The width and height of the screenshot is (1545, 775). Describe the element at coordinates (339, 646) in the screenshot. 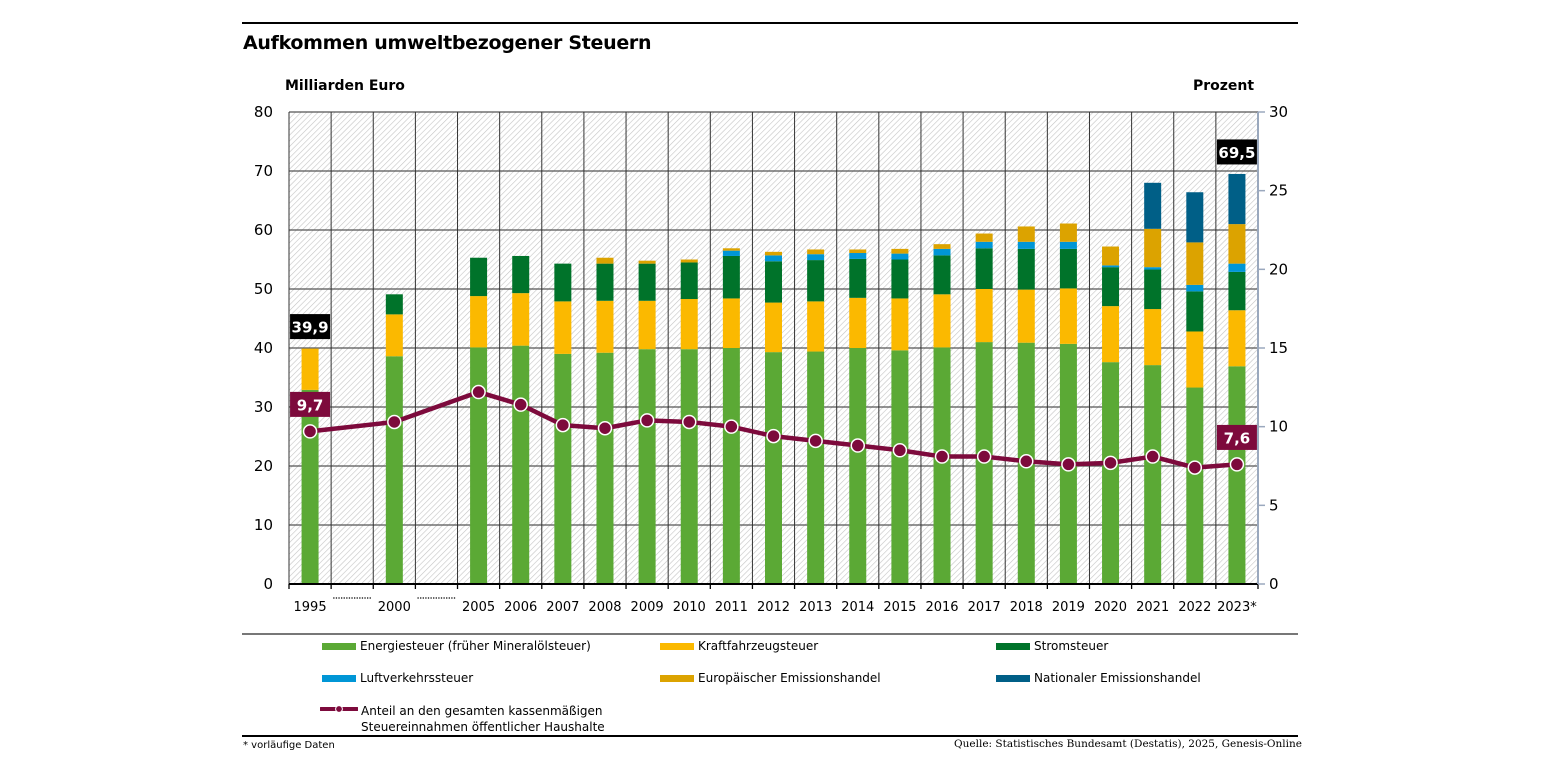

I see `legend-swatch-energiesteuer` at that location.